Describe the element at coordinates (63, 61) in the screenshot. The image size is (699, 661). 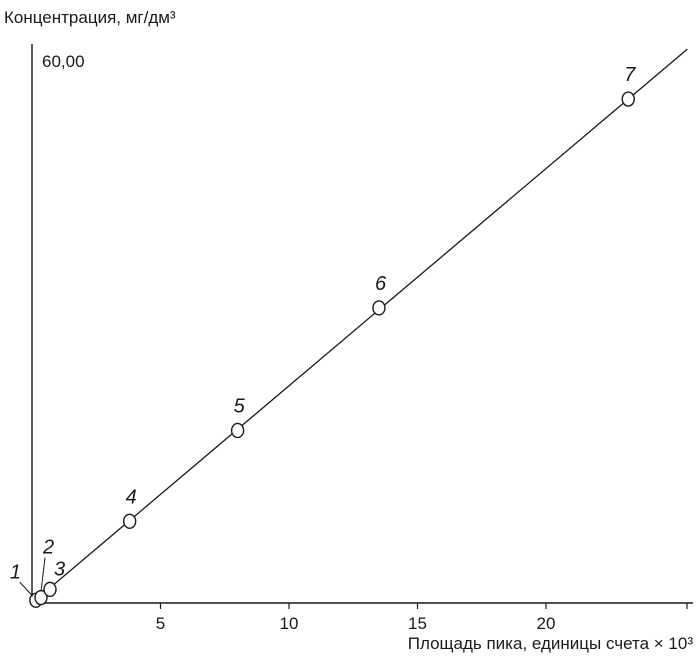
I see `y-axis-max-label: 60,00` at that location.